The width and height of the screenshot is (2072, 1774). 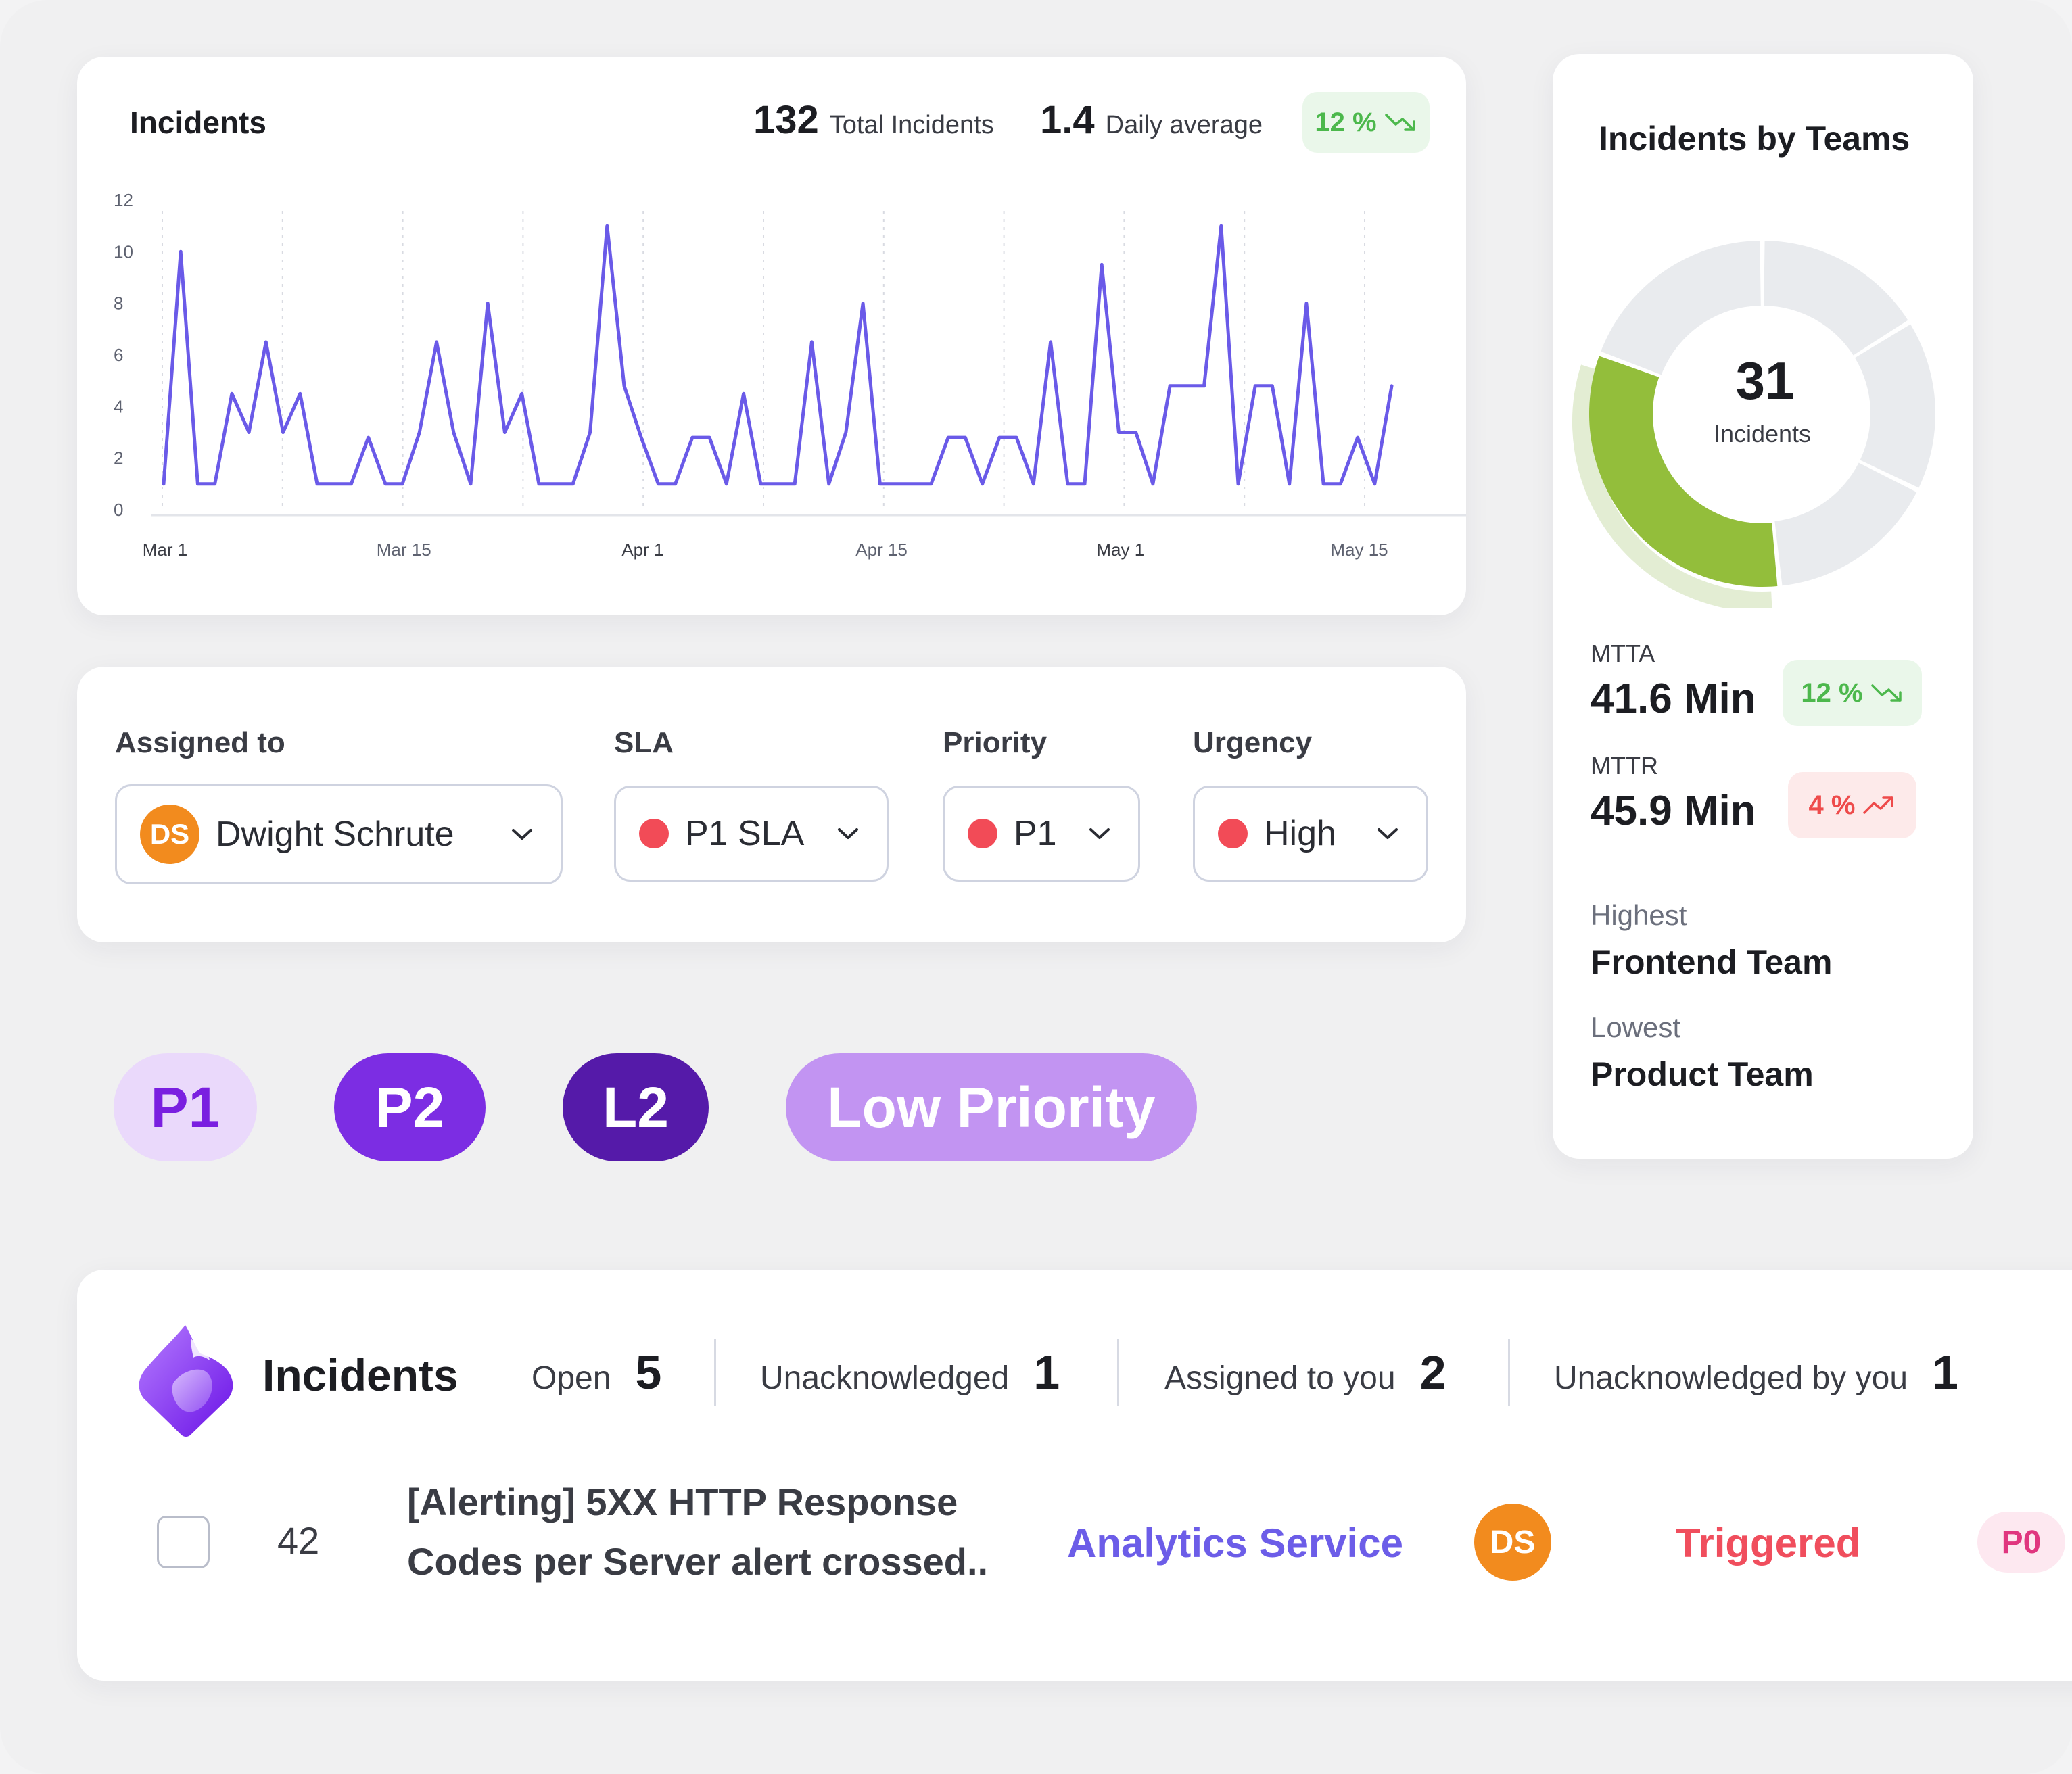 I want to click on assigned-to-you-count: 2, so click(x=1432, y=1372).